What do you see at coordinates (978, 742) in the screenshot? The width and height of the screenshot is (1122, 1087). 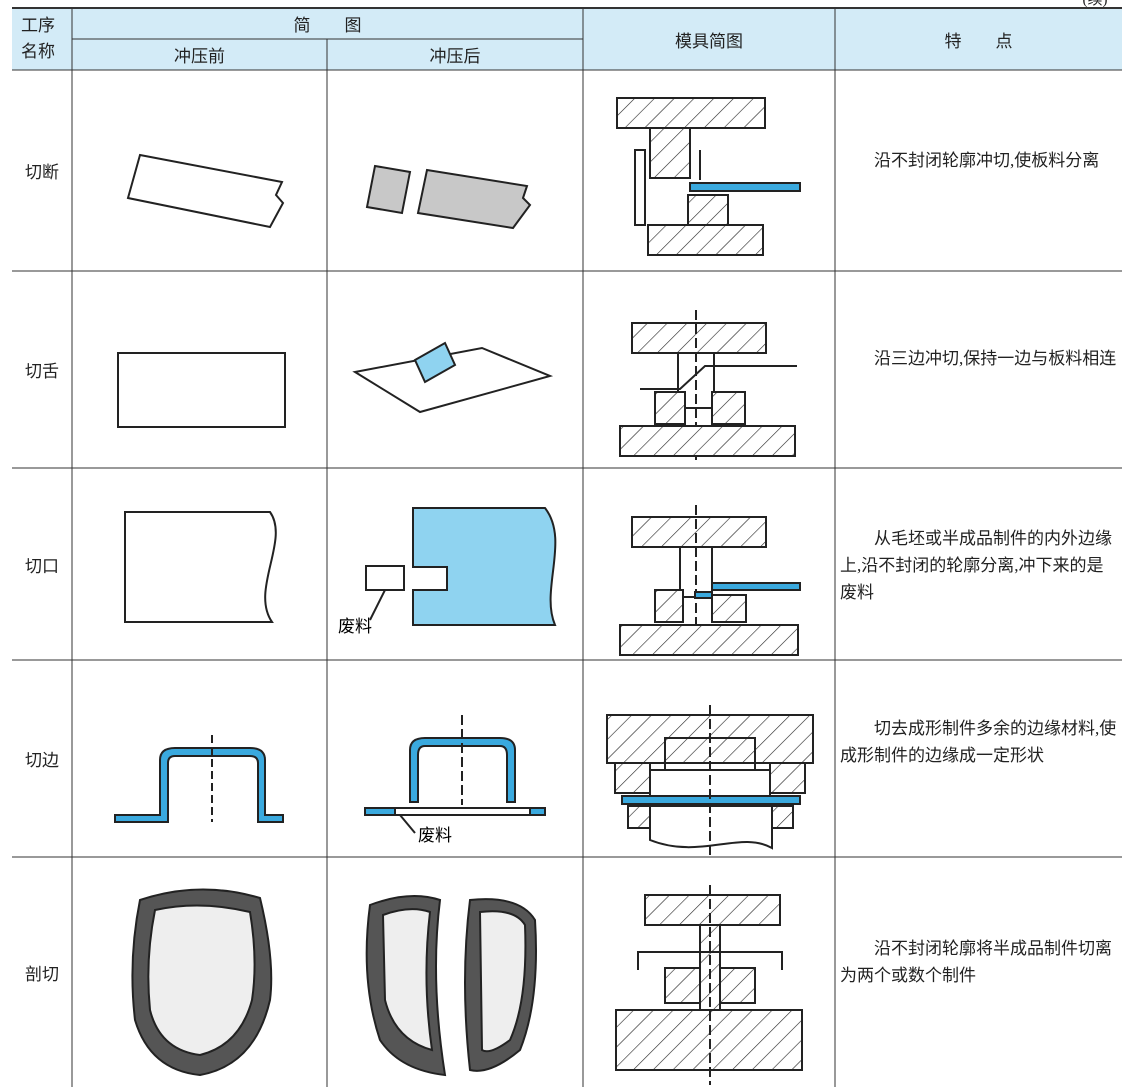 I see `features-text: 切去成形制件多余的边缘材料,使成形制件的边缘成一定形状` at bounding box center [978, 742].